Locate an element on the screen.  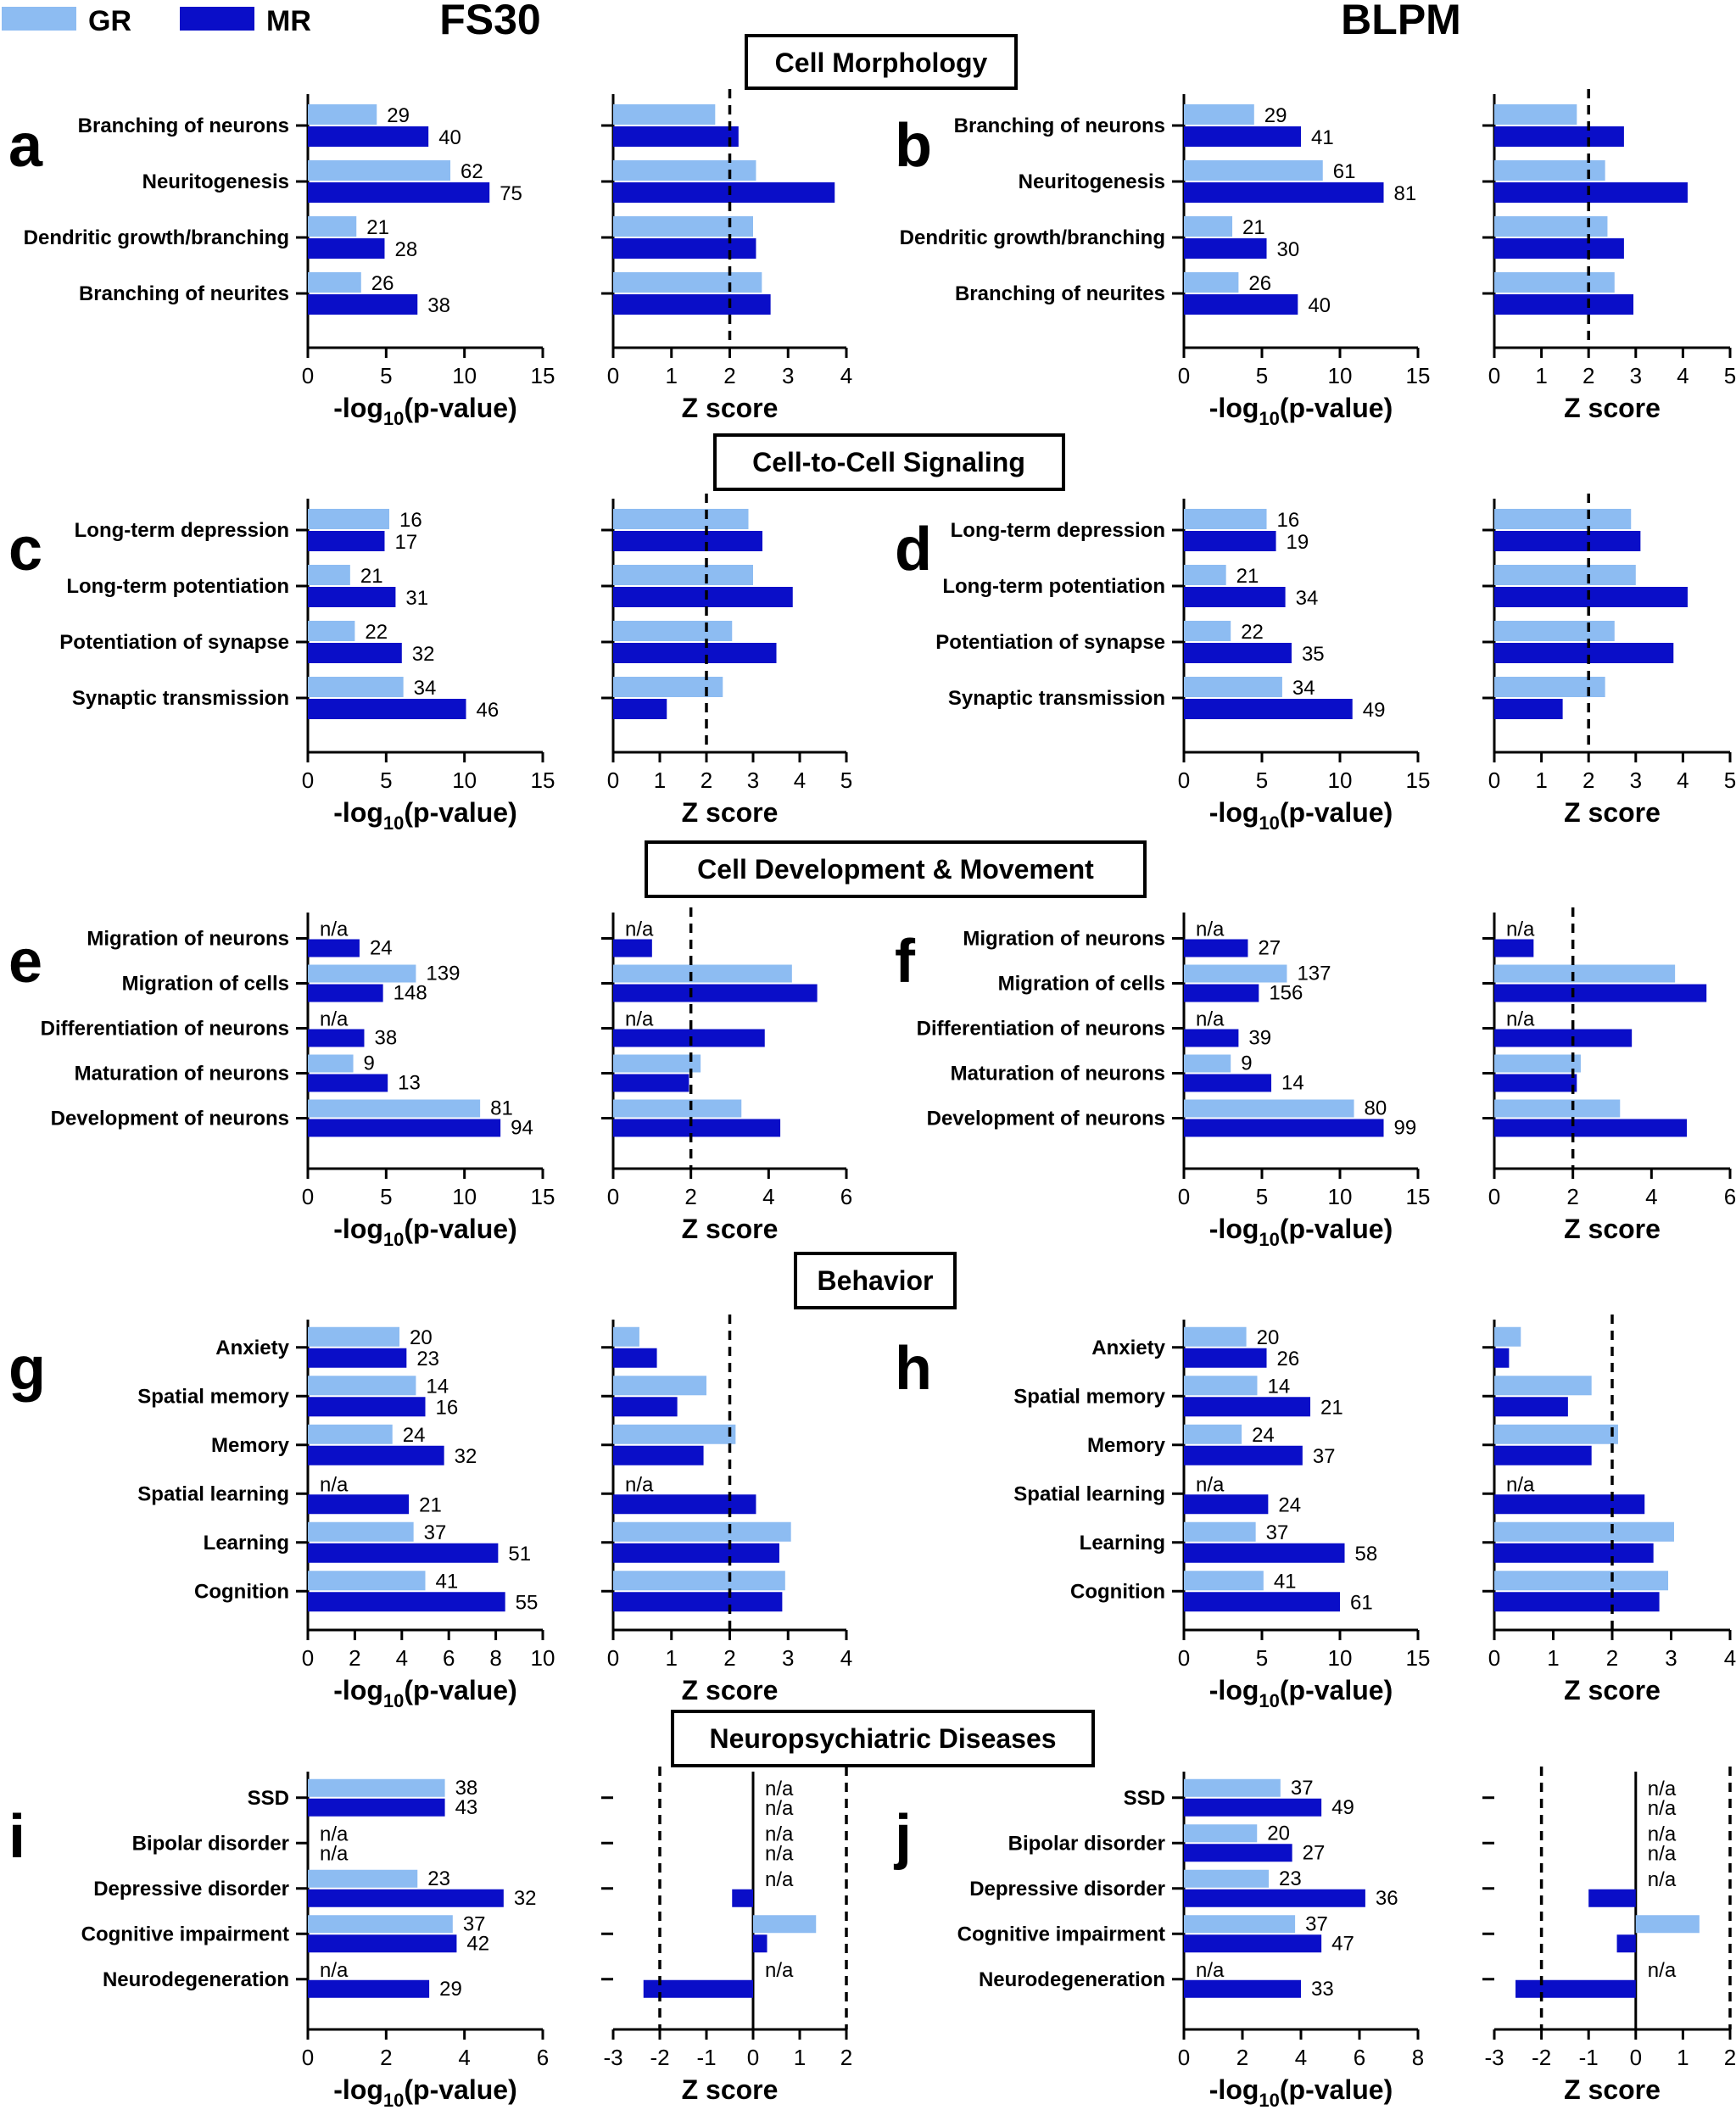
section-title-cell-morphology: Cell Morphology is located at coordinates (881, 62).